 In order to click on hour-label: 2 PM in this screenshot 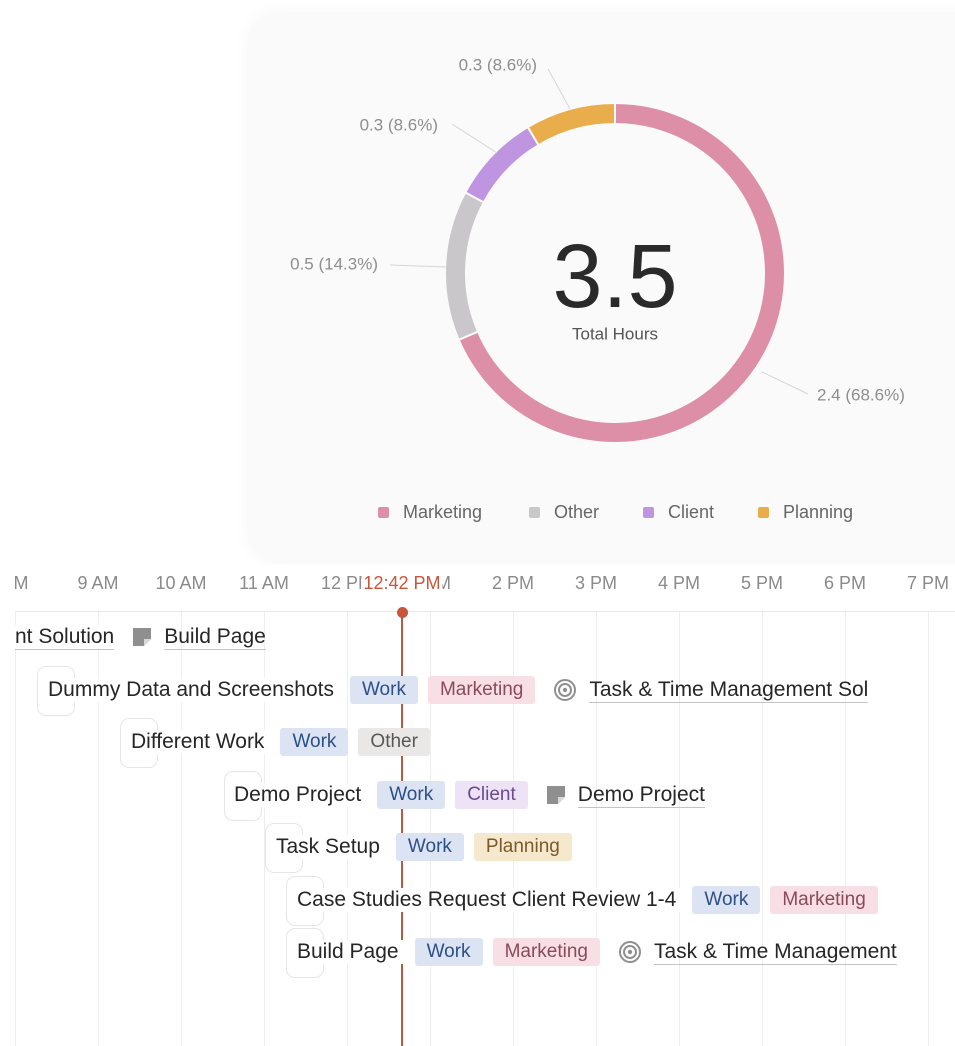, I will do `click(513, 583)`.